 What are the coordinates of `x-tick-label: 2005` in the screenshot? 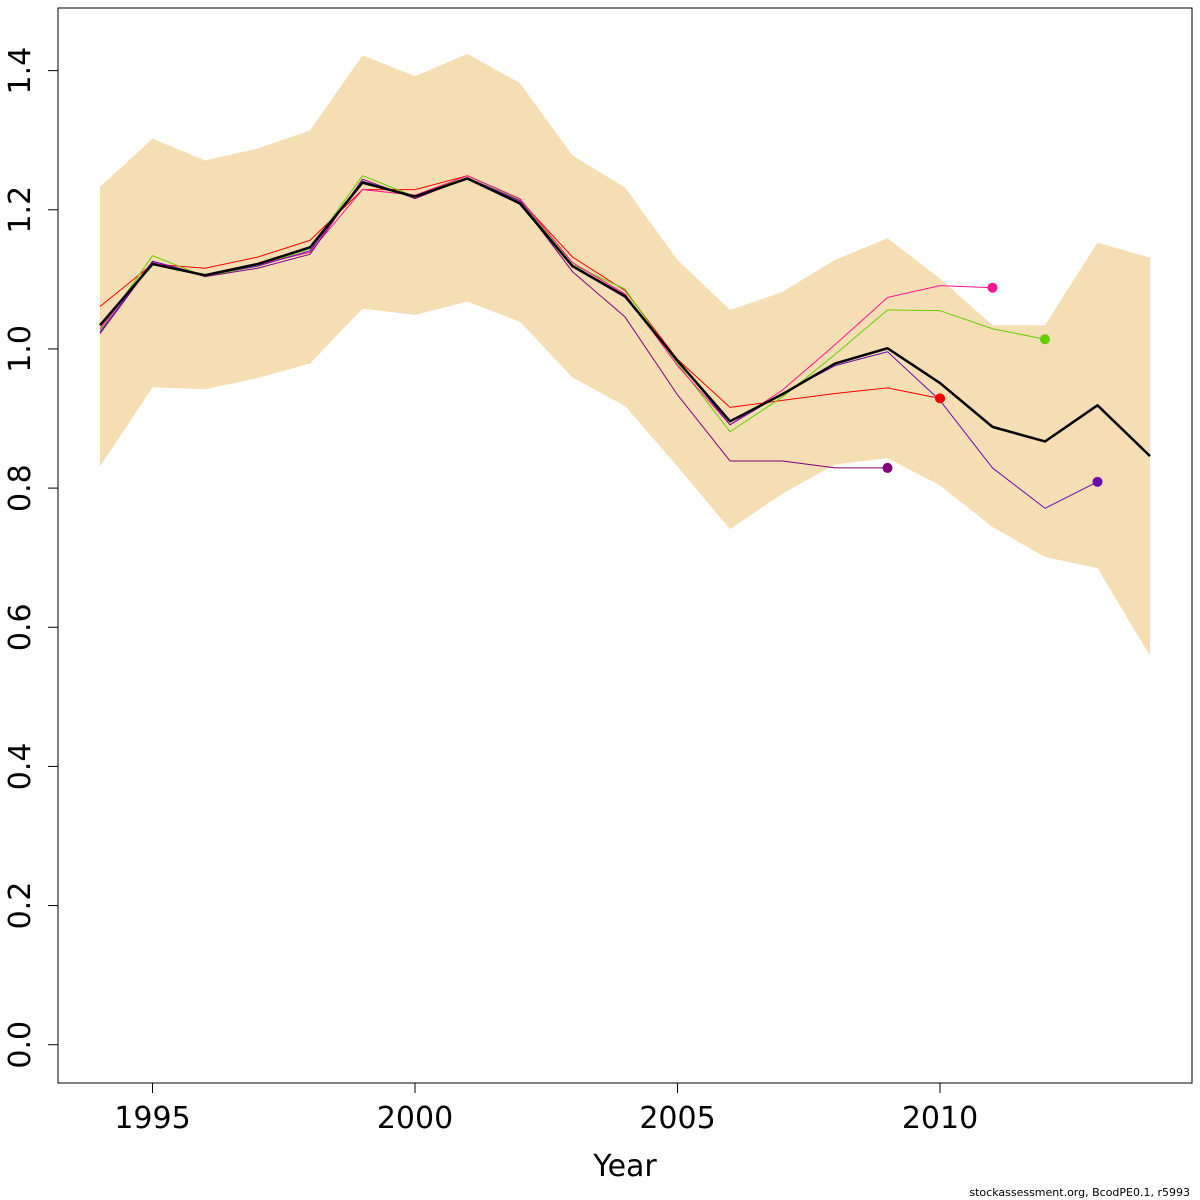 It's located at (677, 1118).